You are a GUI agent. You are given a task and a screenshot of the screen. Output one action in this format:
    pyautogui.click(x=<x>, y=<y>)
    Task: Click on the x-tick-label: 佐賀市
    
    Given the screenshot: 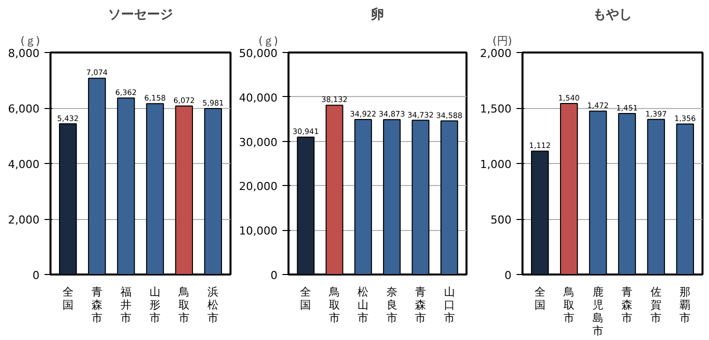 What is the action you would take?
    pyautogui.click(x=656, y=305)
    